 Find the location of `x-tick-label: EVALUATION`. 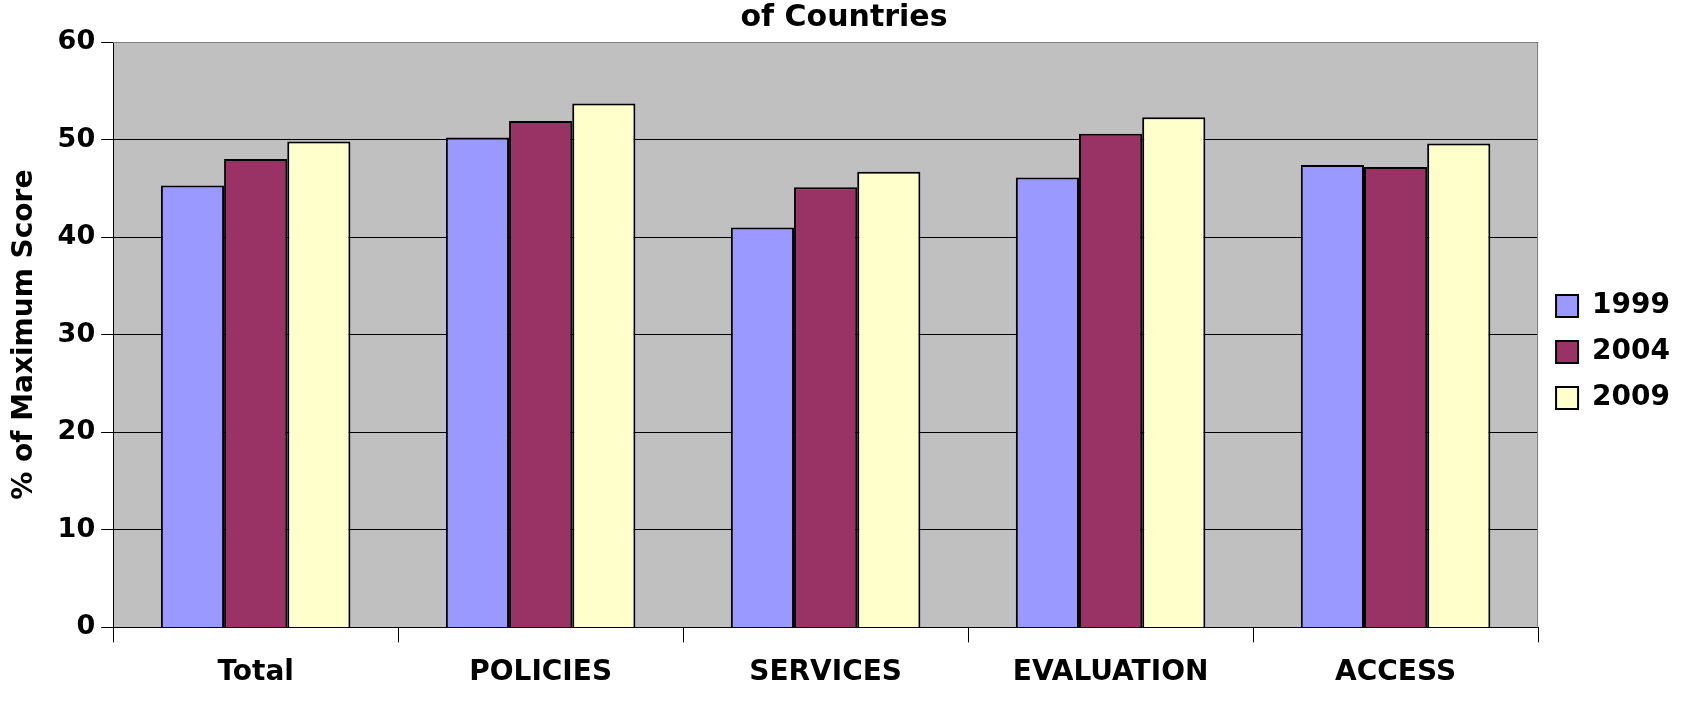

x-tick-label: EVALUATION is located at coordinates (1110, 671).